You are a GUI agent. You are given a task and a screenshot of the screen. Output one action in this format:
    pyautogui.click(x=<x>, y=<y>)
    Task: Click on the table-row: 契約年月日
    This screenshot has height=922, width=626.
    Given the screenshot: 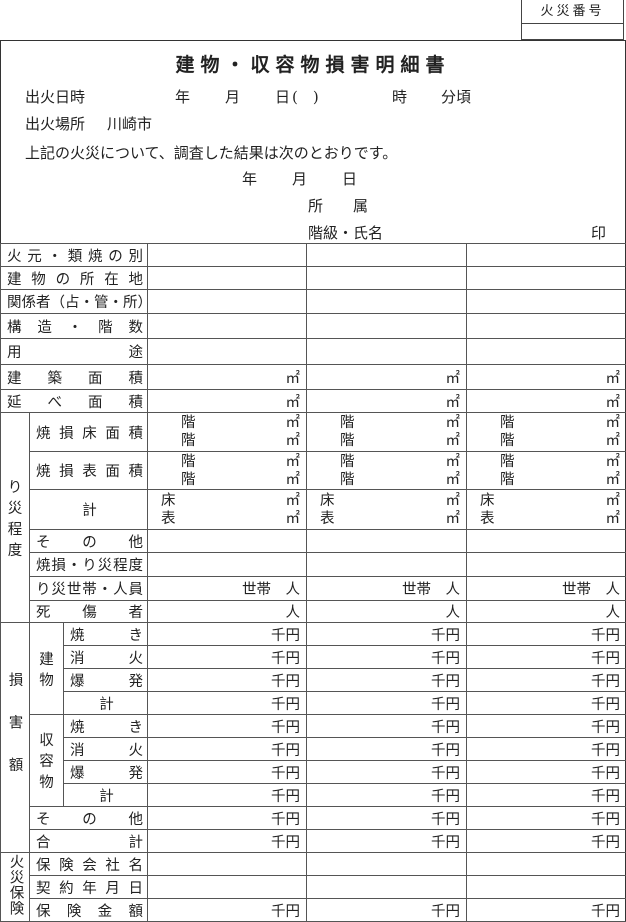 What is the action you would take?
    pyautogui.click(x=313, y=887)
    